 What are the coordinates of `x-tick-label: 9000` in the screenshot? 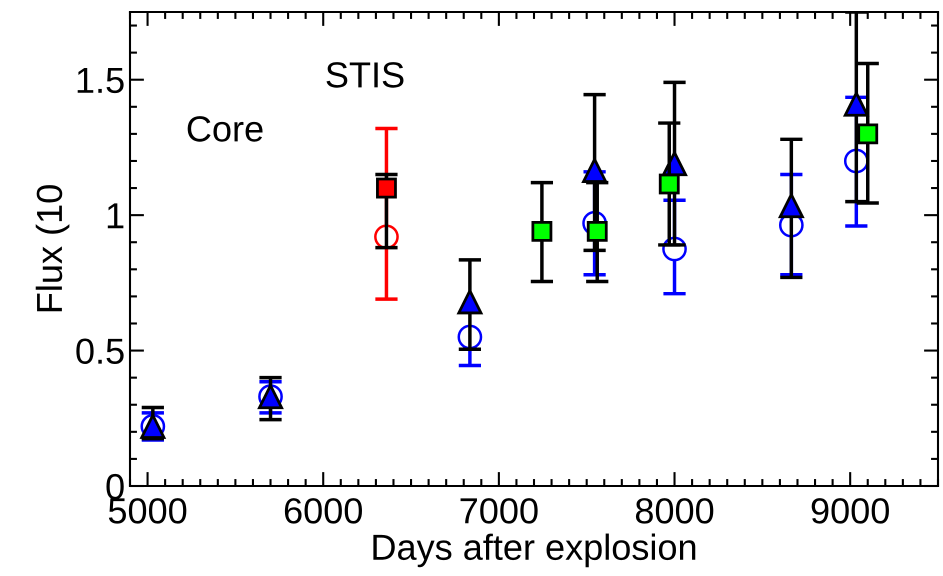 It's located at (850, 511).